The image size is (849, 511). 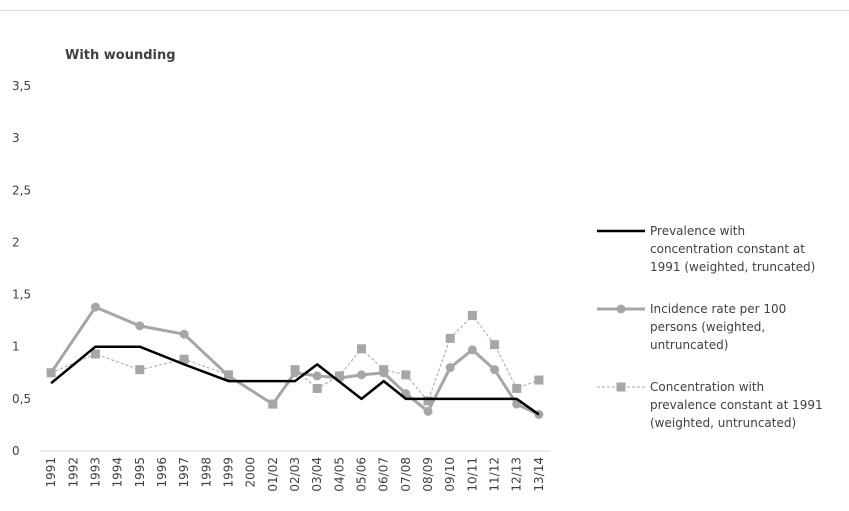 I want to click on legend-label-line: Incidence rate per 100, so click(x=718, y=309).